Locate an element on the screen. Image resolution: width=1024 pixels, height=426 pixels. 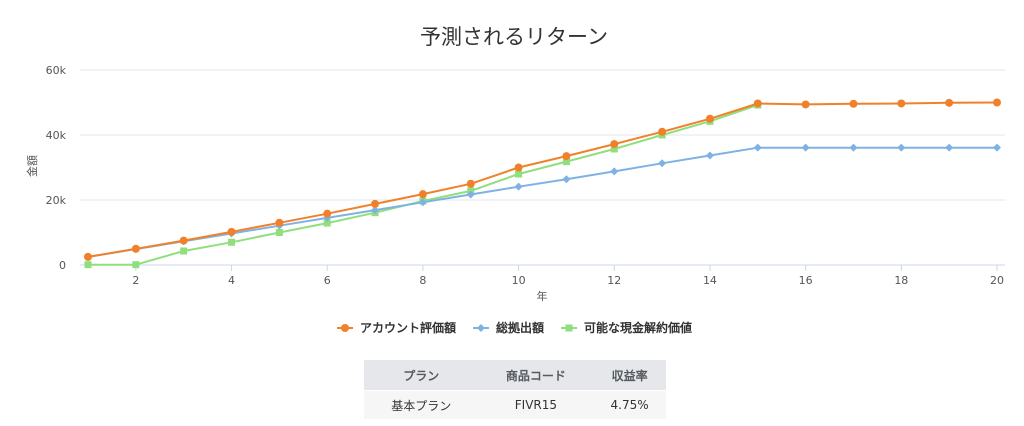
y-axis-title: 金額 is located at coordinates (32, 166).